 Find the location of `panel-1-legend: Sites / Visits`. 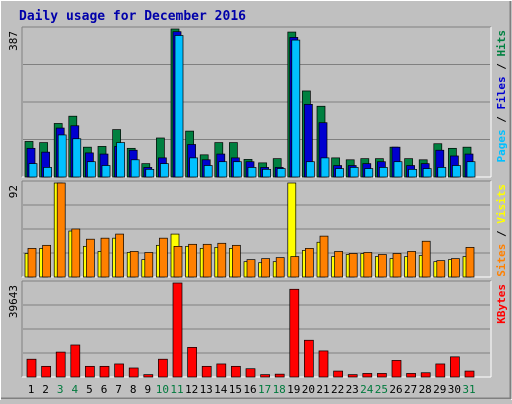

panel-1-legend: Sites / Visits is located at coordinates (501, 230).